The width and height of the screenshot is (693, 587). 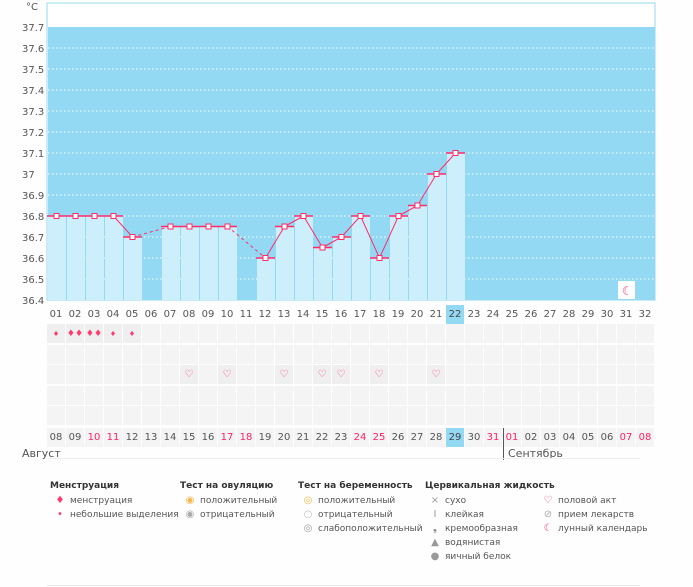 What do you see at coordinates (208, 314) in the screenshot?
I see `cycle-day: 09` at bounding box center [208, 314].